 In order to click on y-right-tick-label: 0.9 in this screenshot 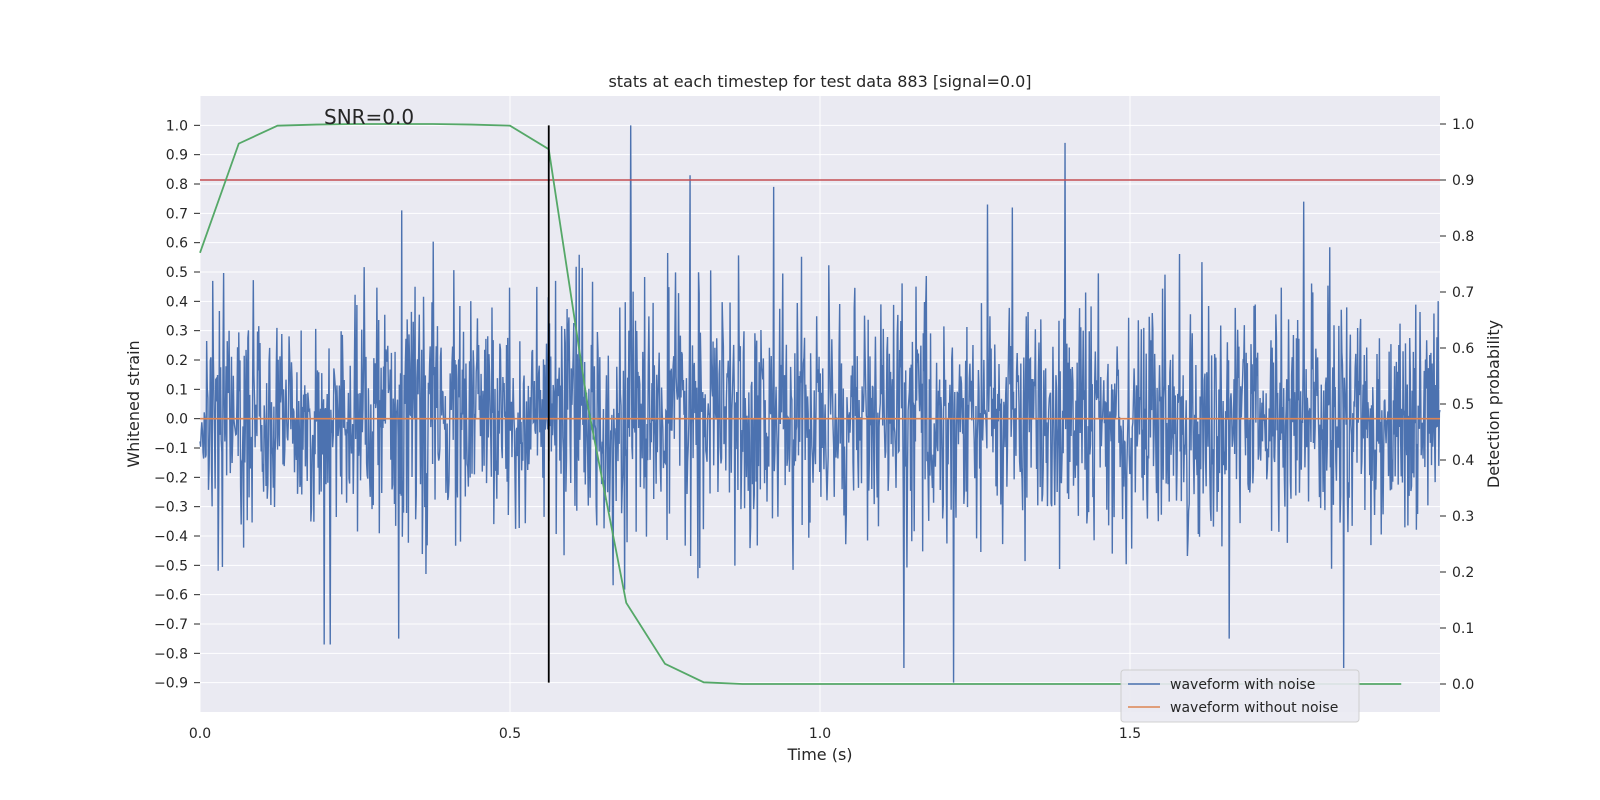, I will do `click(1463, 181)`.